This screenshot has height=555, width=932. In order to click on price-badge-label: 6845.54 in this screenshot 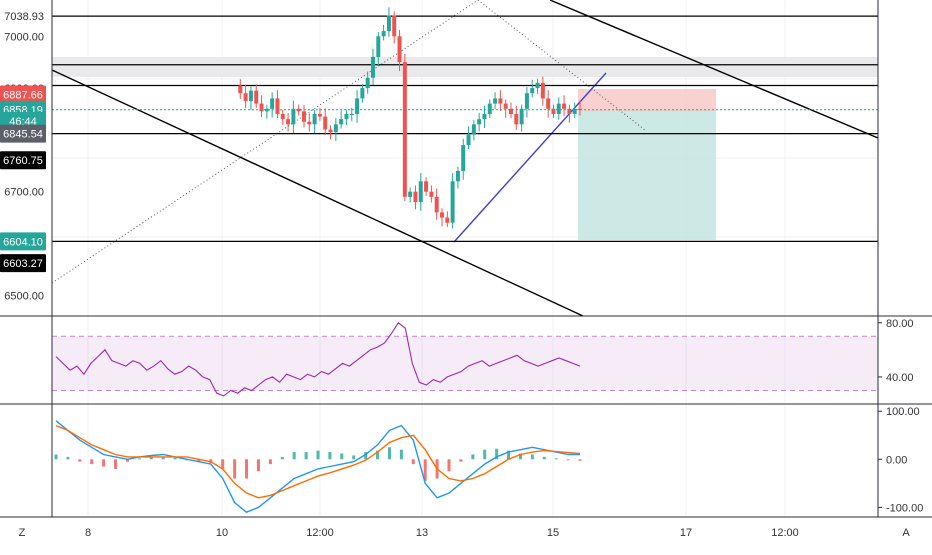, I will do `click(23, 135)`.